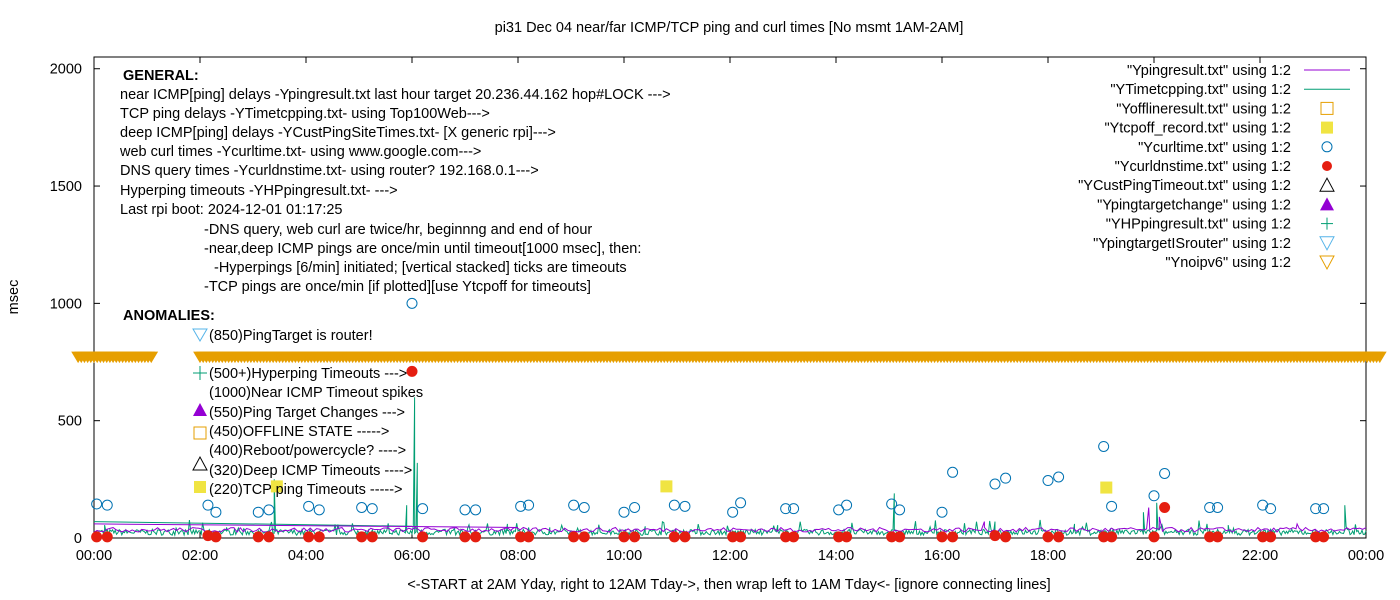 The height and width of the screenshot is (600, 1400). Describe the element at coordinates (730, 520) in the screenshot. I see `near-ping-series` at that location.